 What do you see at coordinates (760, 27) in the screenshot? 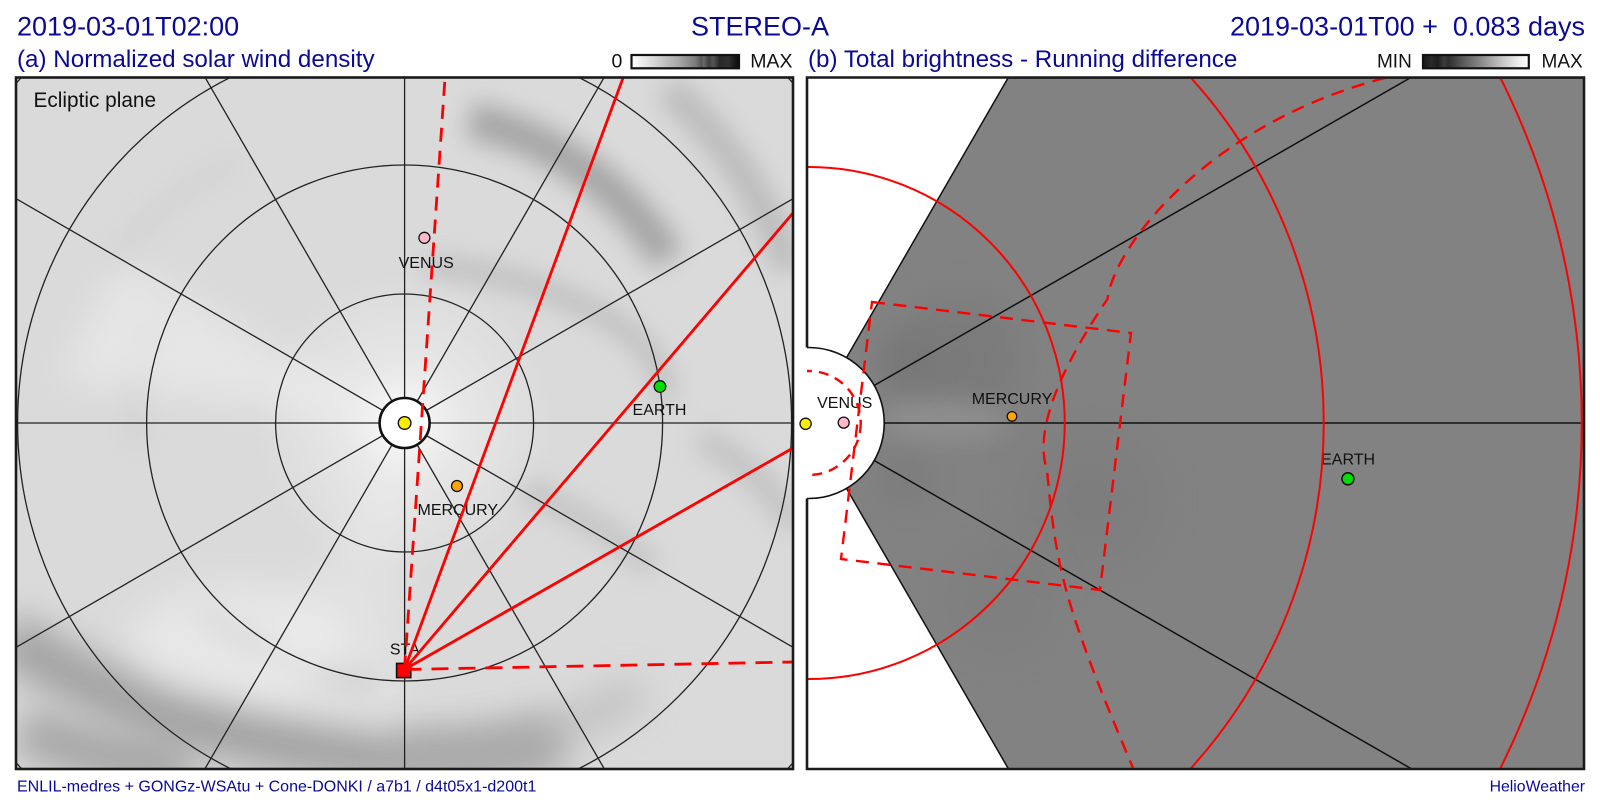
I see `svg-text: STEREO-A` at bounding box center [760, 27].